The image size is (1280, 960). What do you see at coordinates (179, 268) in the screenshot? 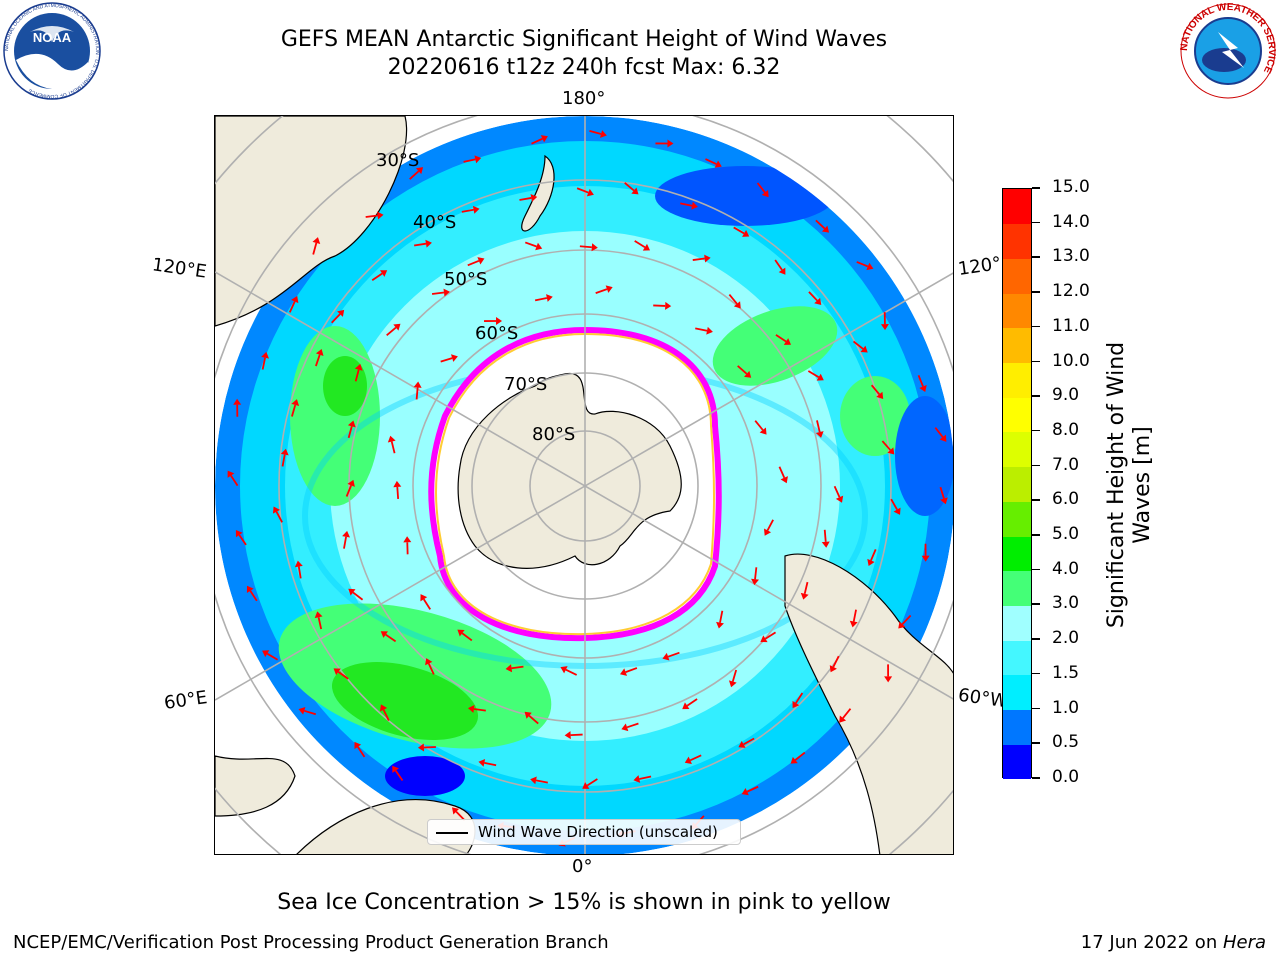
I see `lon-label-120e: 120°E` at bounding box center [179, 268].